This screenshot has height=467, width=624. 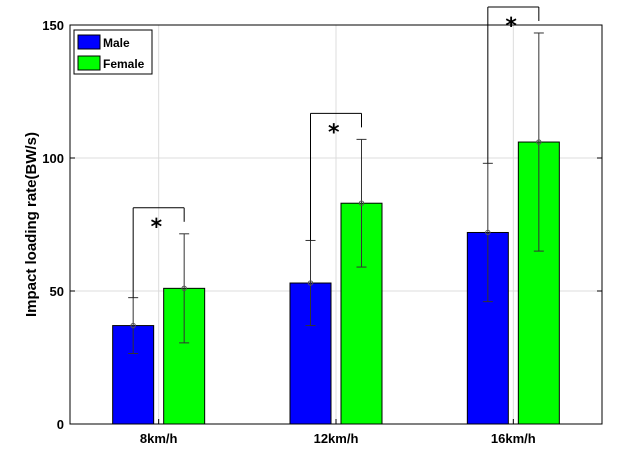 I want to click on y-axis-label: Impact loading rate(BW/s), so click(x=31, y=224).